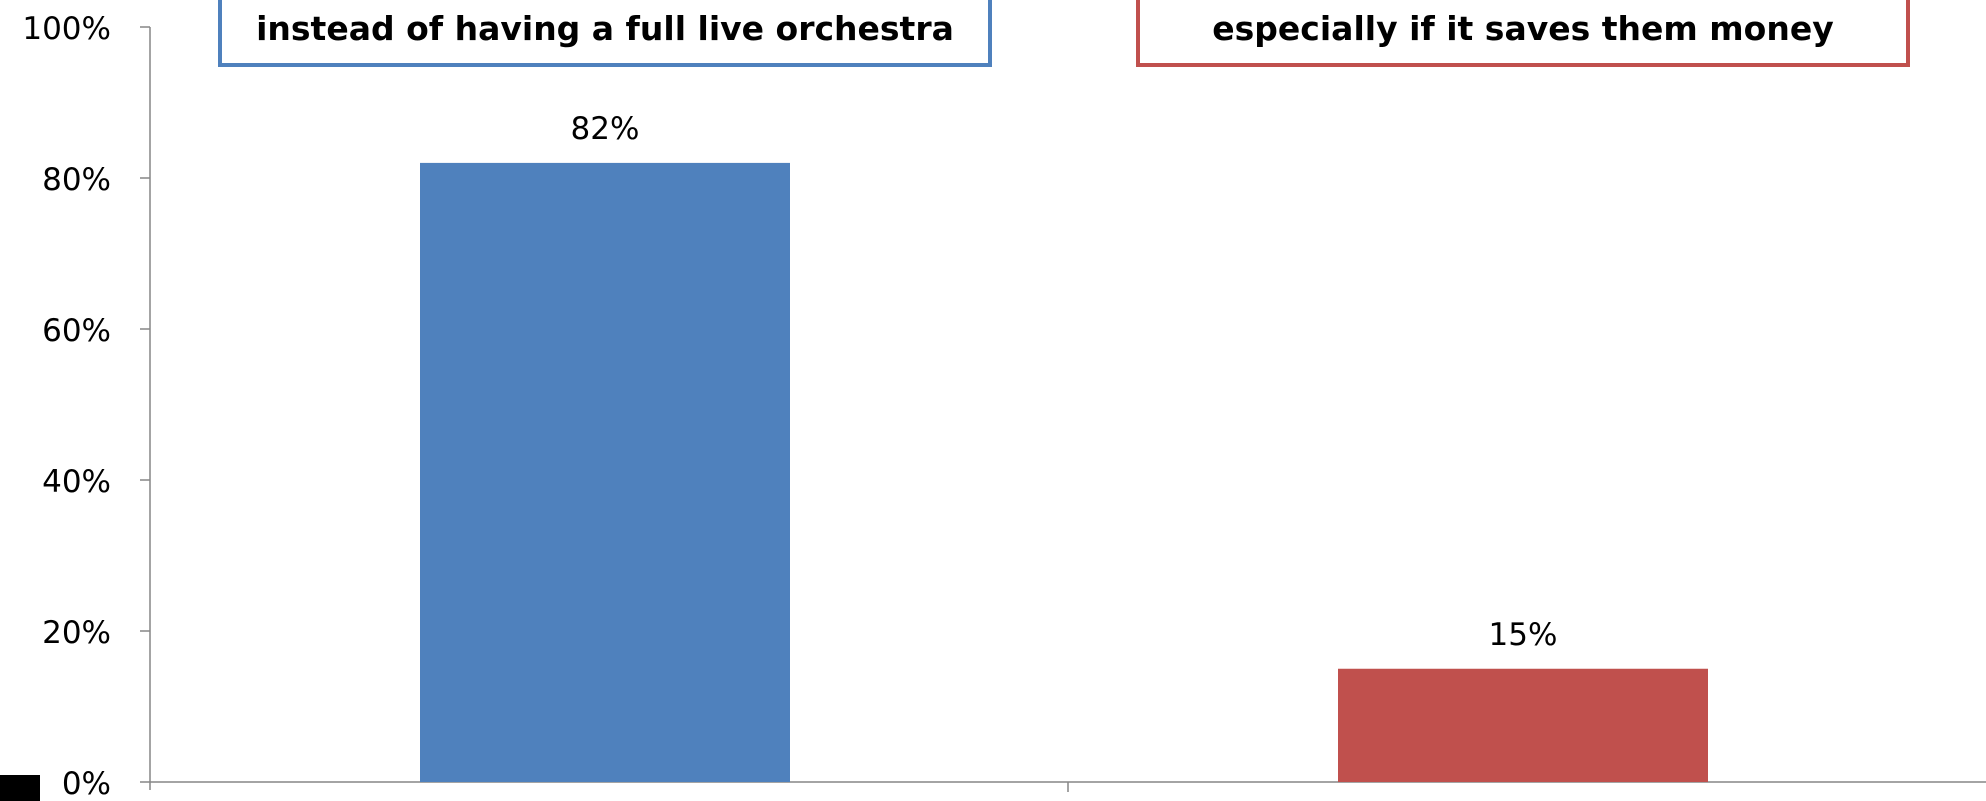  What do you see at coordinates (86, 783) in the screenshot?
I see `y-tick-label: 0%` at bounding box center [86, 783].